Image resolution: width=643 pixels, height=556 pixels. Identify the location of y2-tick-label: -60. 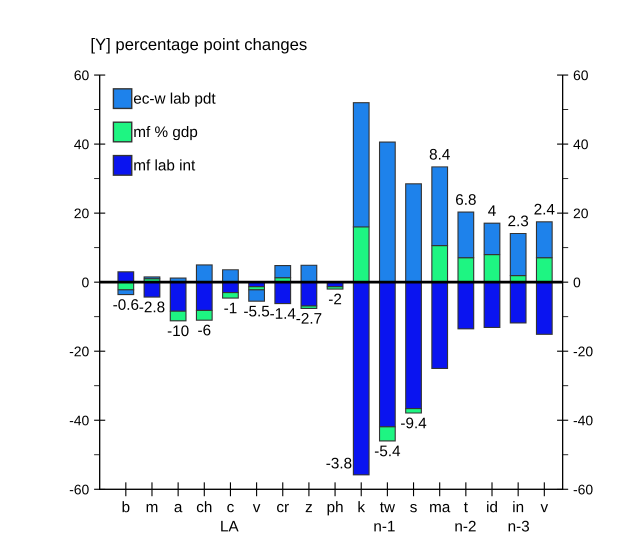
(583, 489).